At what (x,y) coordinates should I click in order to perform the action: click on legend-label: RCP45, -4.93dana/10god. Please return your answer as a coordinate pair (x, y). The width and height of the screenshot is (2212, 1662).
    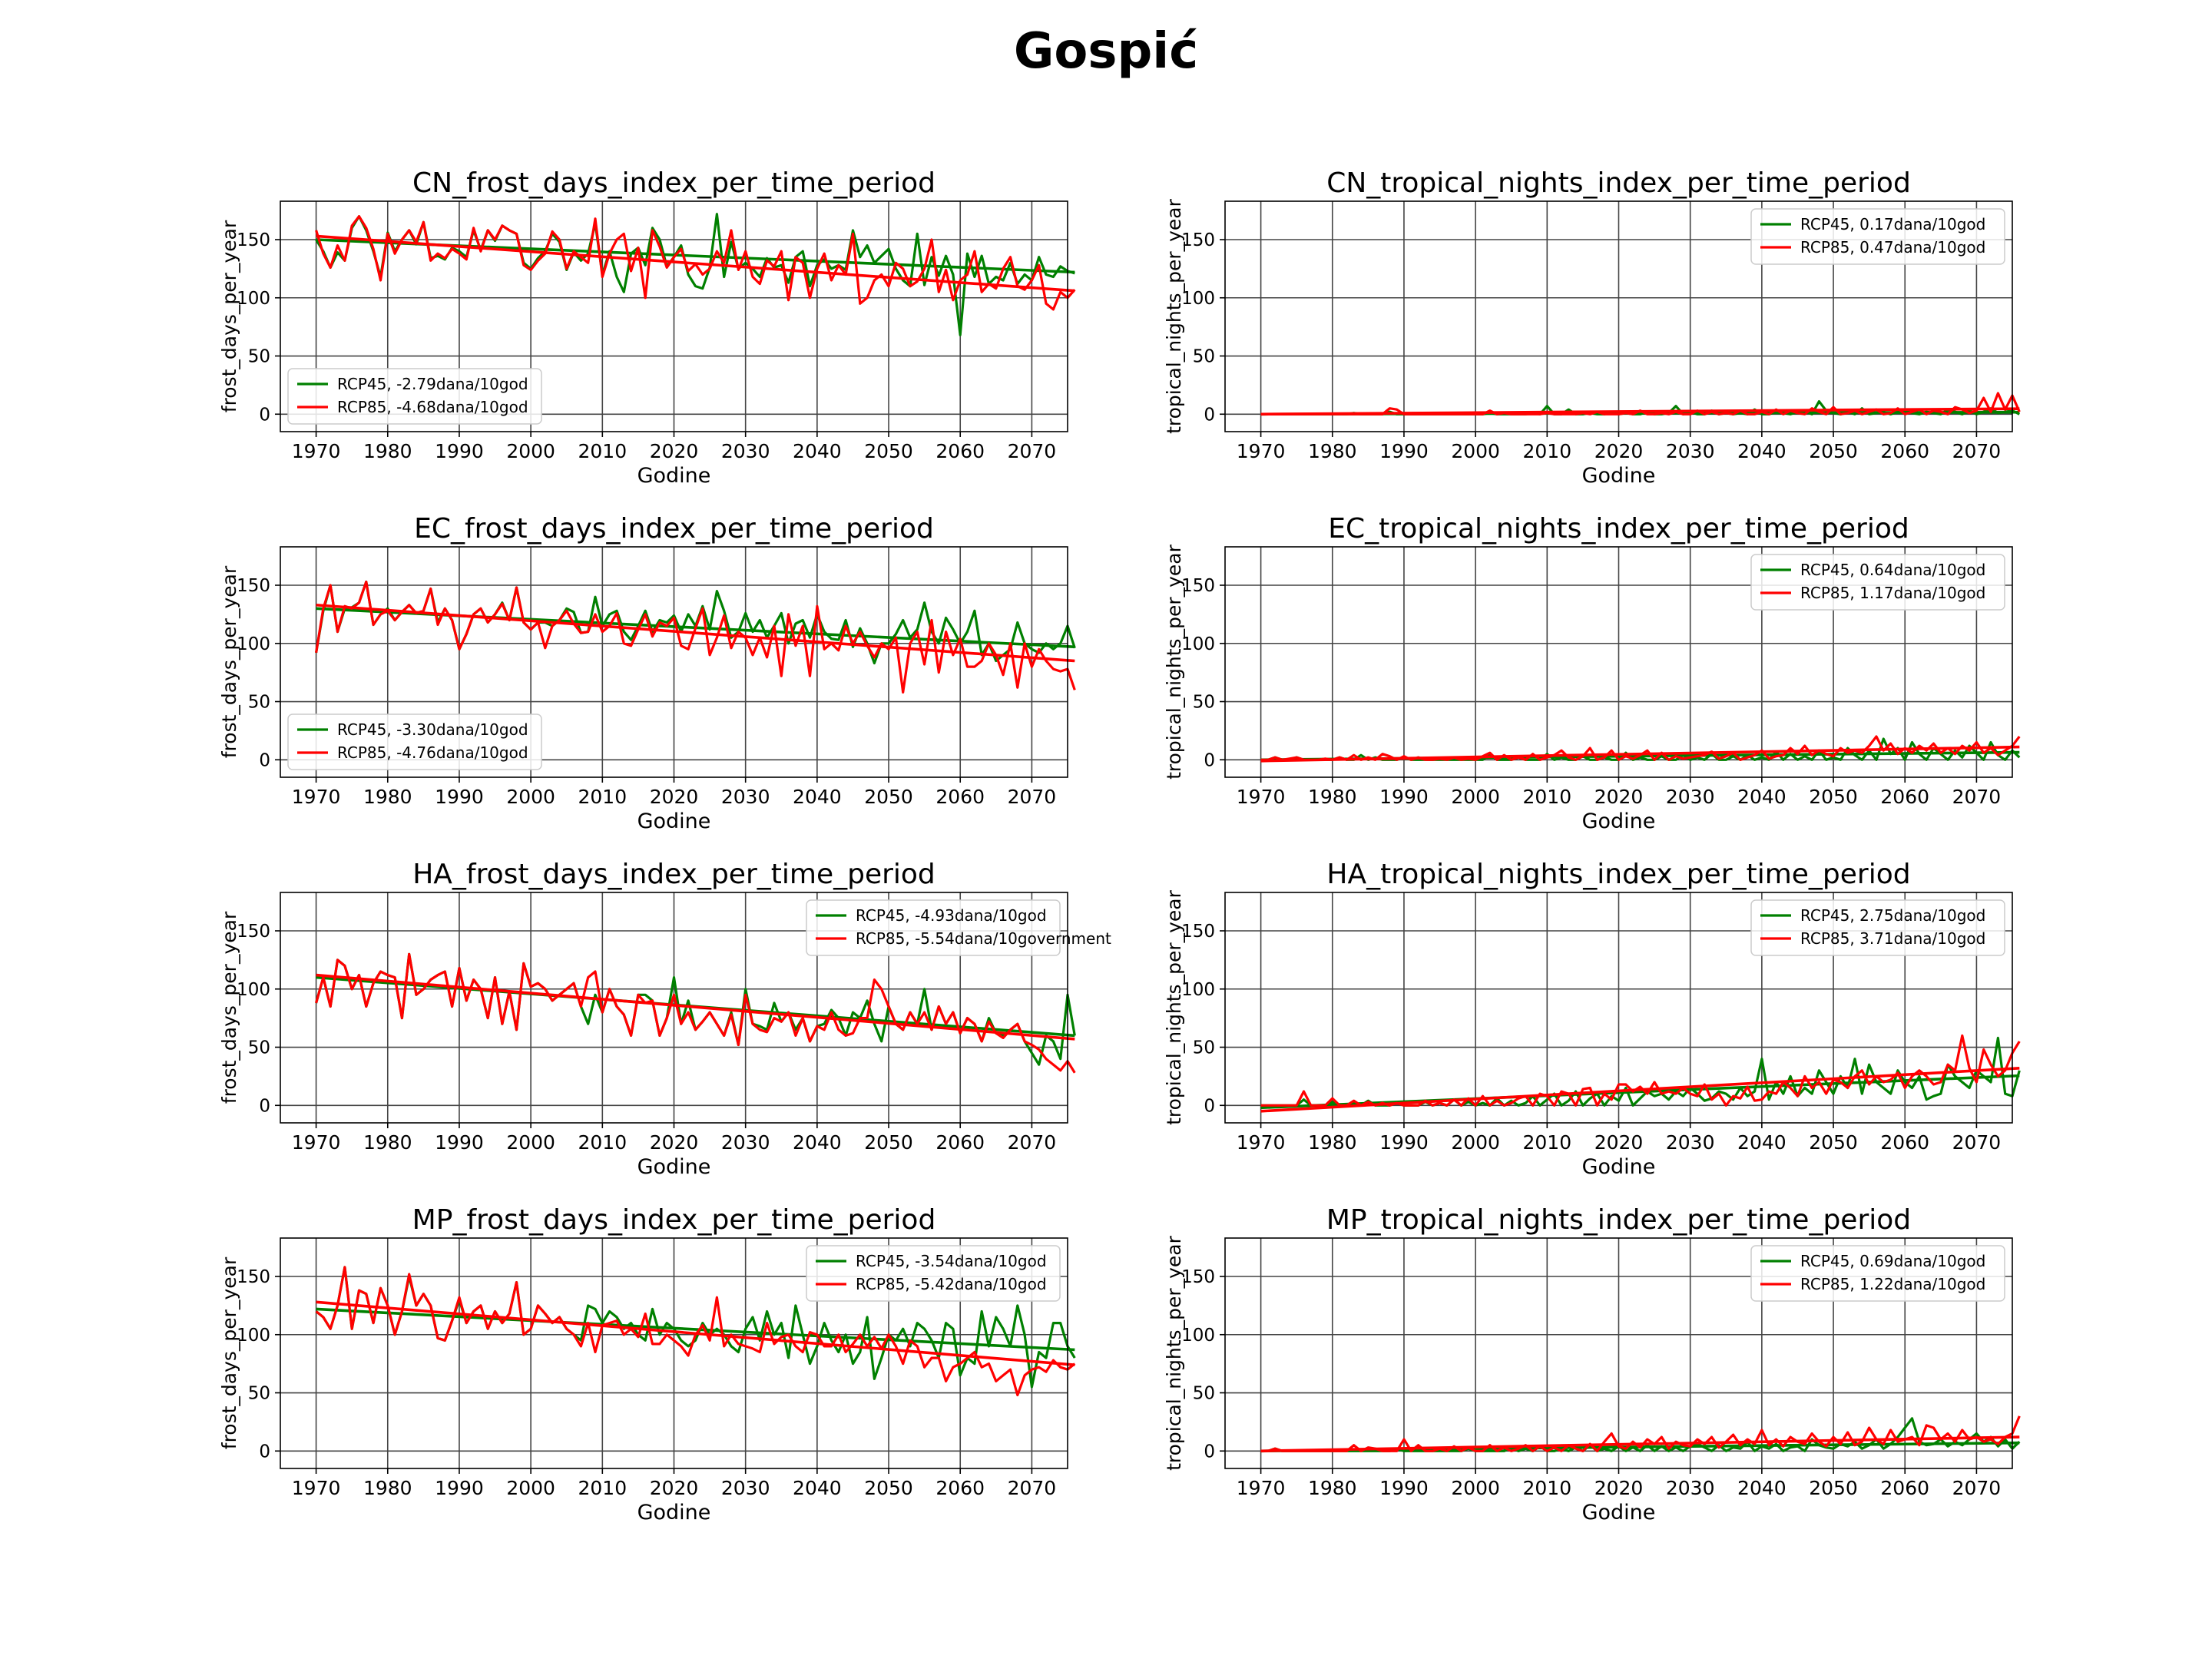
    Looking at the image, I should click on (952, 915).